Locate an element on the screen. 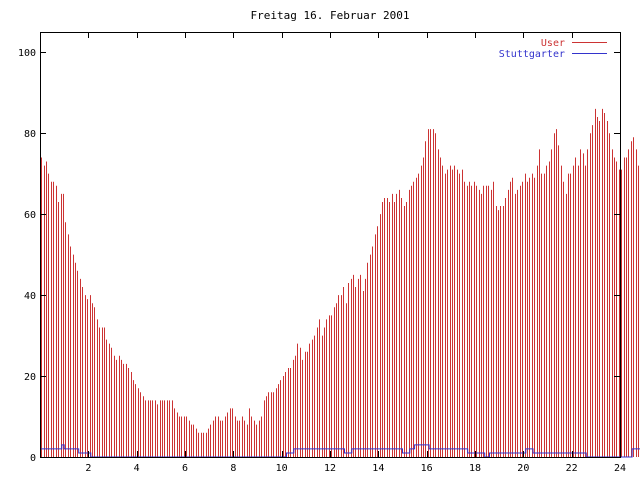 This screenshot has height=480, width=640. x-tick-label: 6 is located at coordinates (185, 468).